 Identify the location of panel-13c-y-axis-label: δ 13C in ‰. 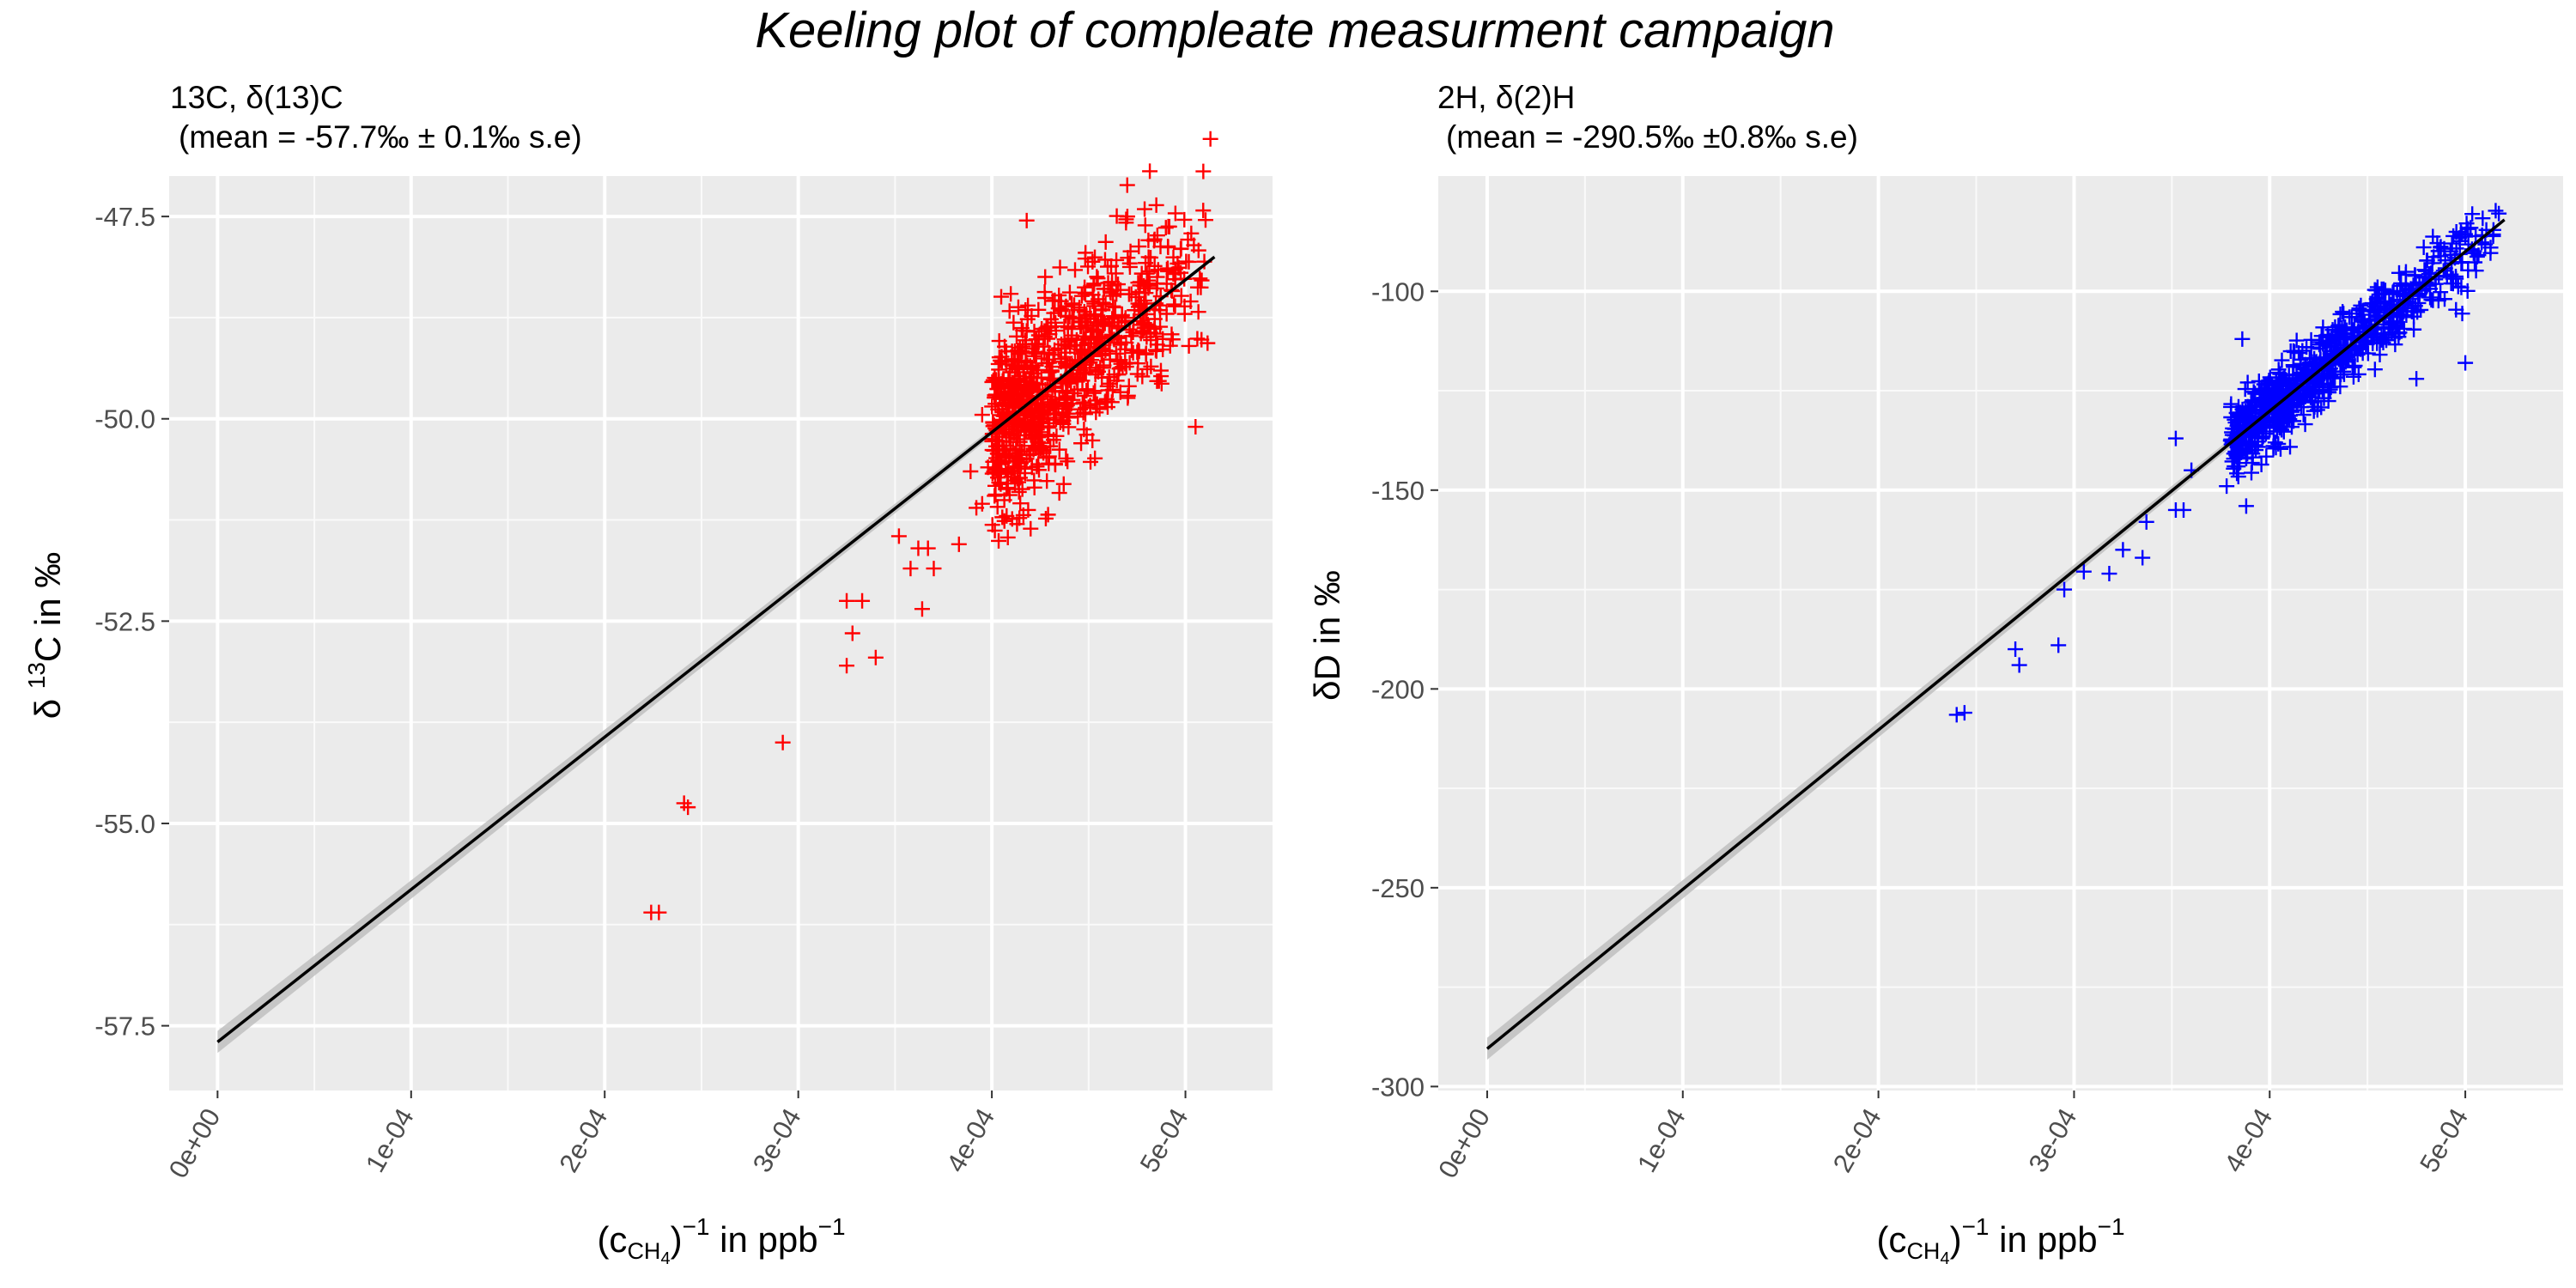
(45, 636).